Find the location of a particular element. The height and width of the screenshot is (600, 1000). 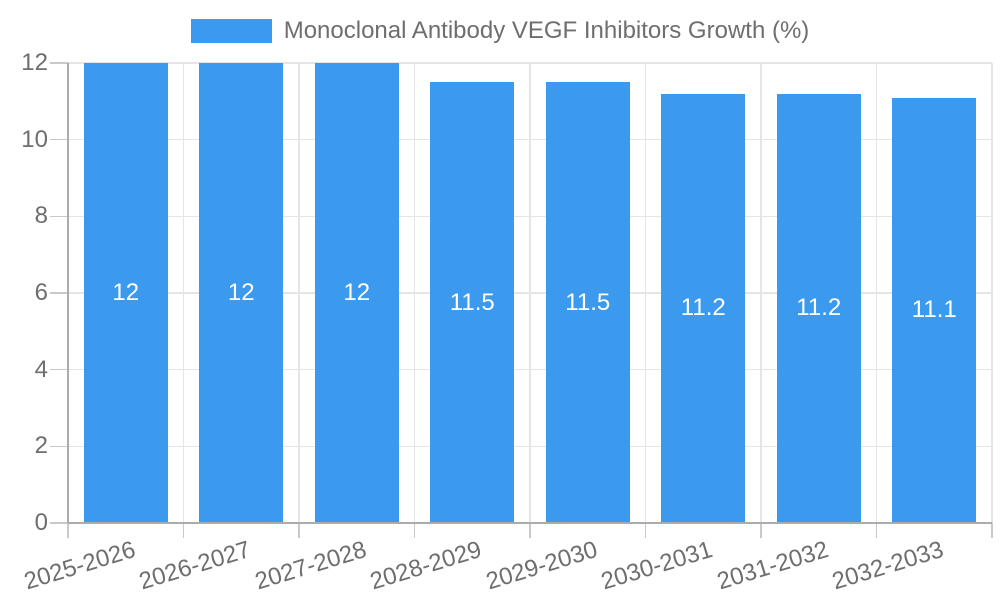

bar: 11.1 is located at coordinates (934, 310).